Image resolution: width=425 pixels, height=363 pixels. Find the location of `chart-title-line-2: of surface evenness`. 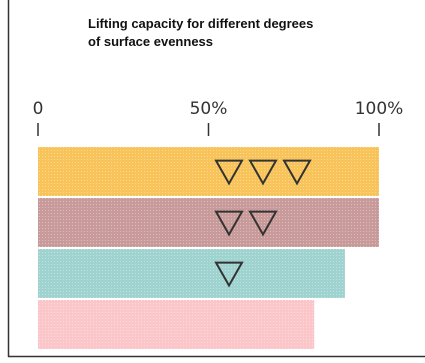

chart-title-line-2: of surface evenness is located at coordinates (150, 41).